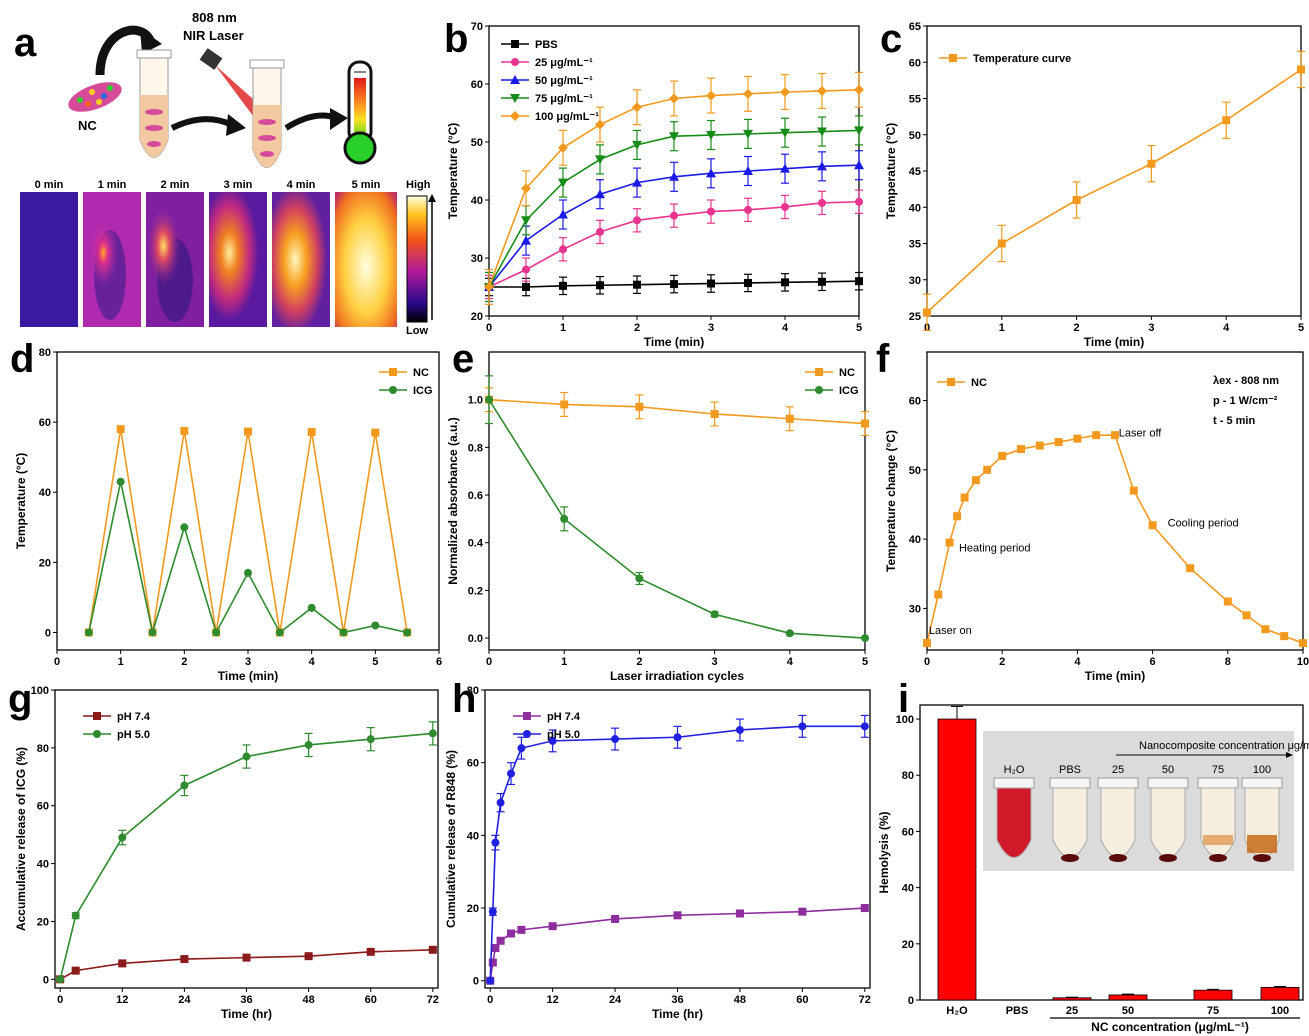 The height and width of the screenshot is (1036, 1309). I want to click on annotation-laser-off: Laser off, so click(1141, 434).